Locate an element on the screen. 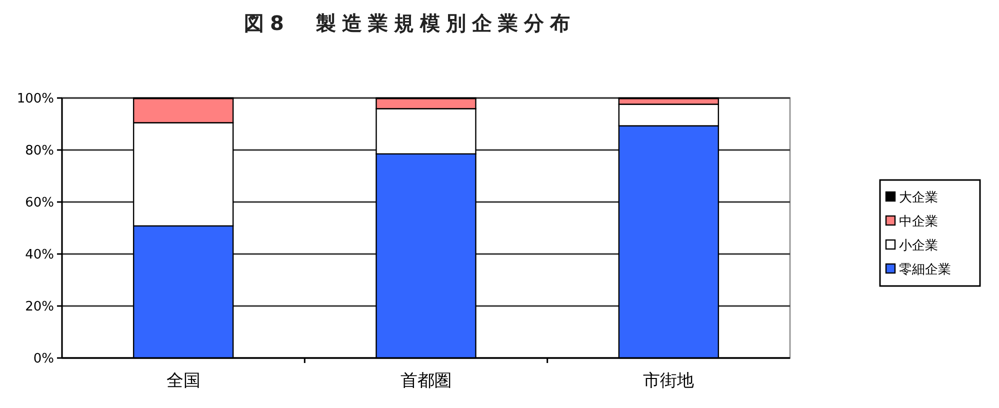 The height and width of the screenshot is (408, 999). x-tick-label: 全国 is located at coordinates (183, 381).